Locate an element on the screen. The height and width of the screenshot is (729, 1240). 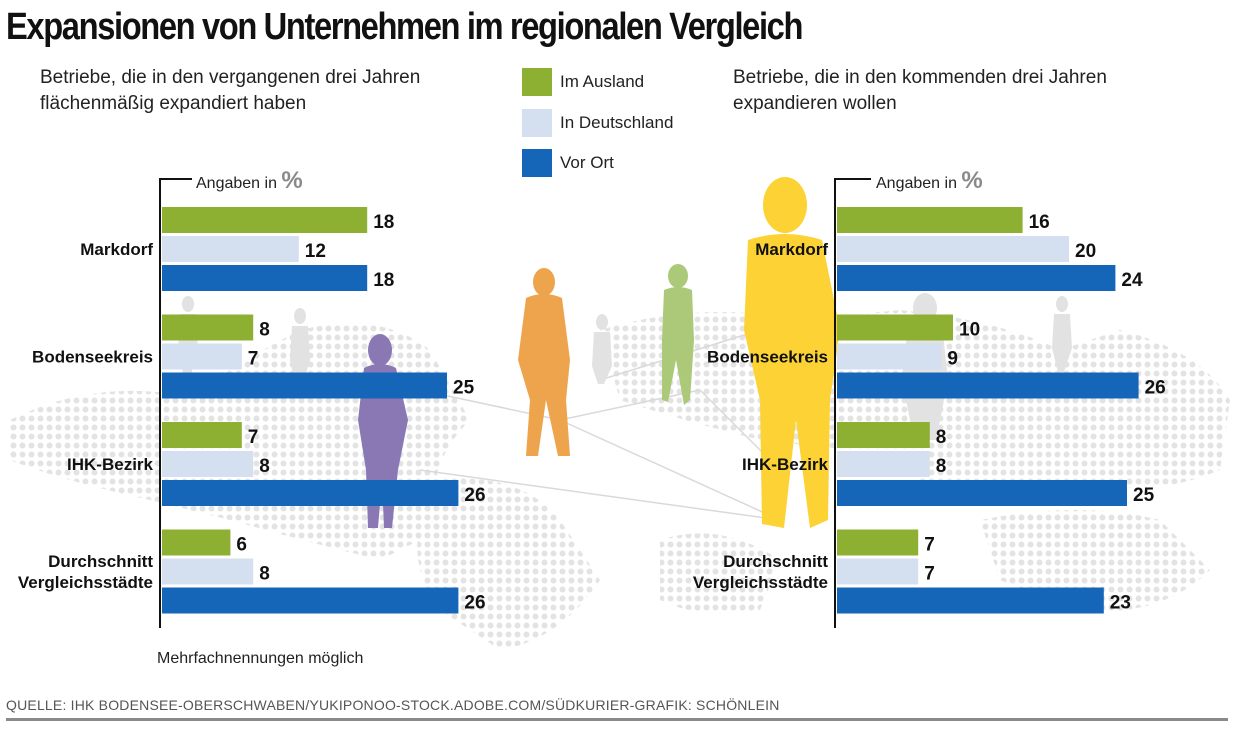
legend-item-in-deutschland: In Deutschland is located at coordinates (597, 123).